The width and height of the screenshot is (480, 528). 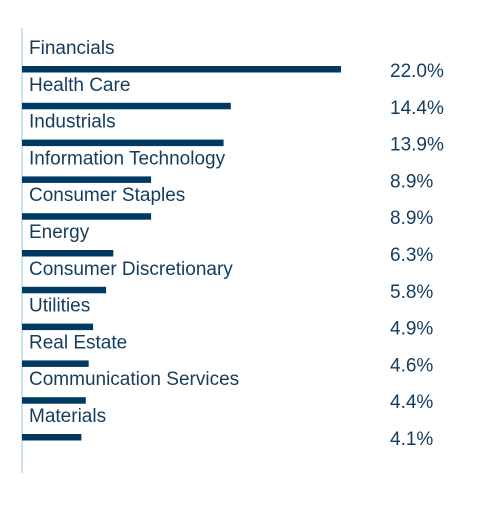 What do you see at coordinates (107, 195) in the screenshot?
I see `category-label: Consumer Staples` at bounding box center [107, 195].